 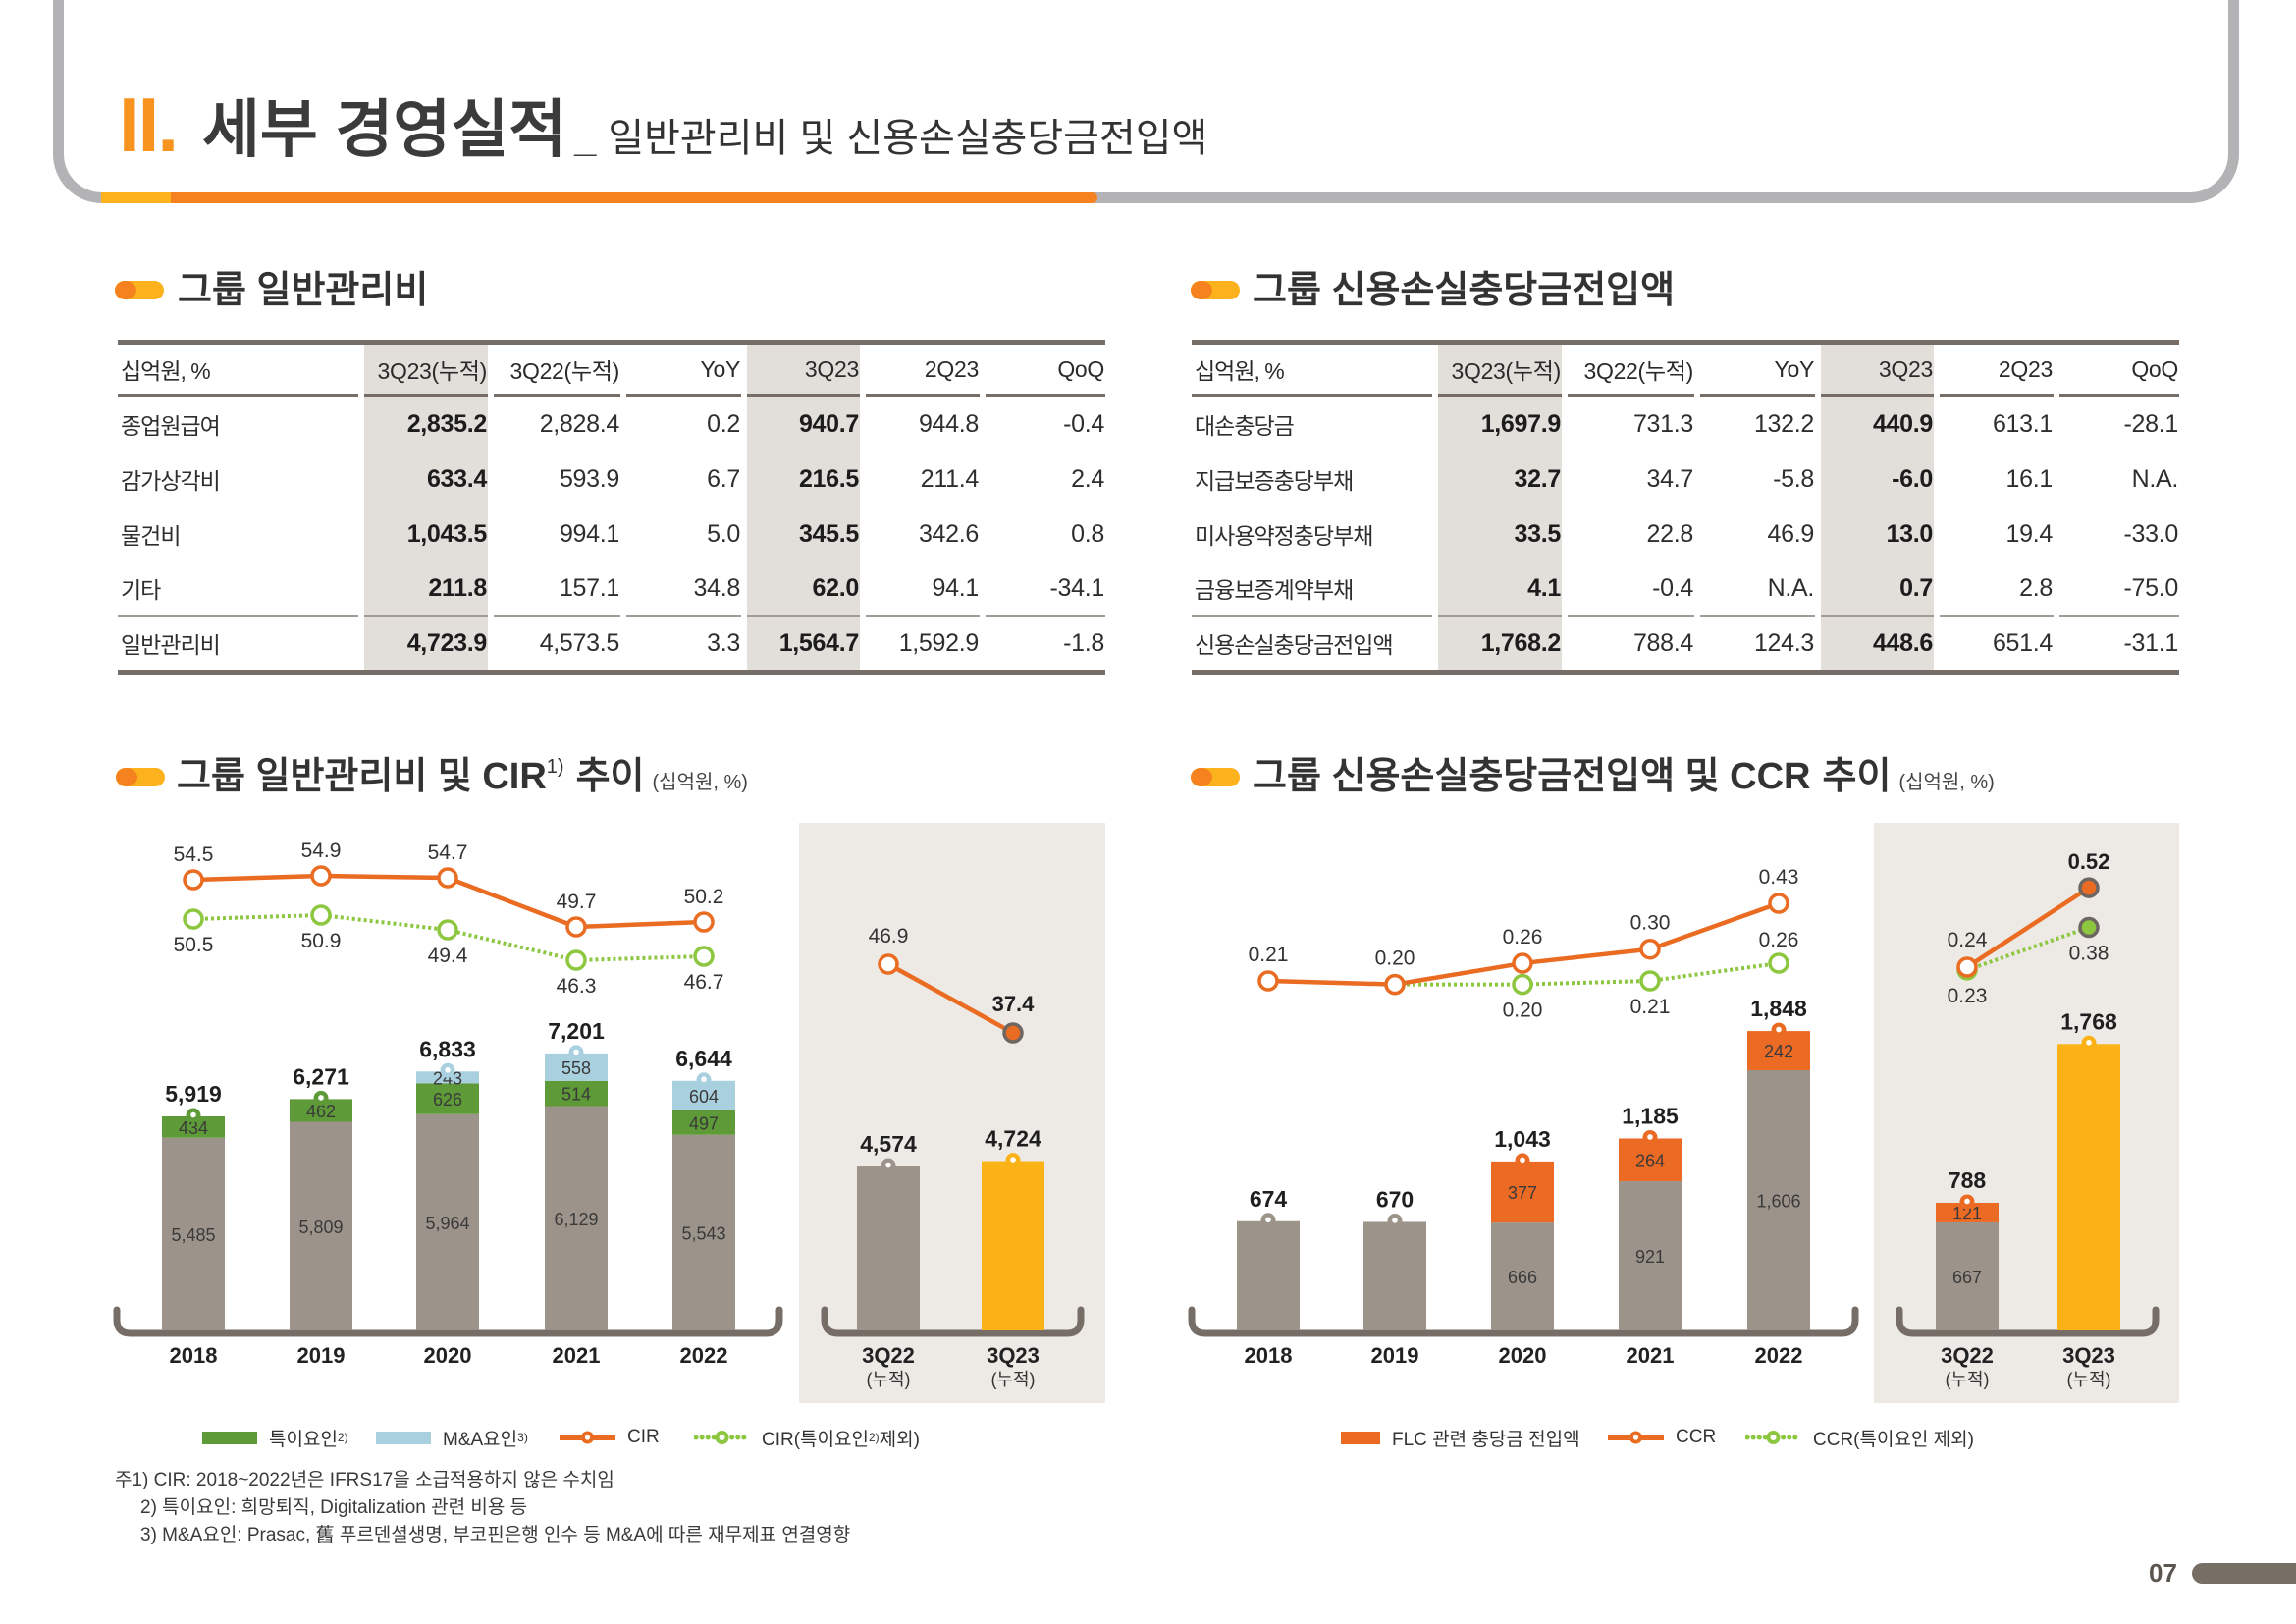 I want to click on column-header-3q23-cum: 3Q23(누적), so click(x=1500, y=371).